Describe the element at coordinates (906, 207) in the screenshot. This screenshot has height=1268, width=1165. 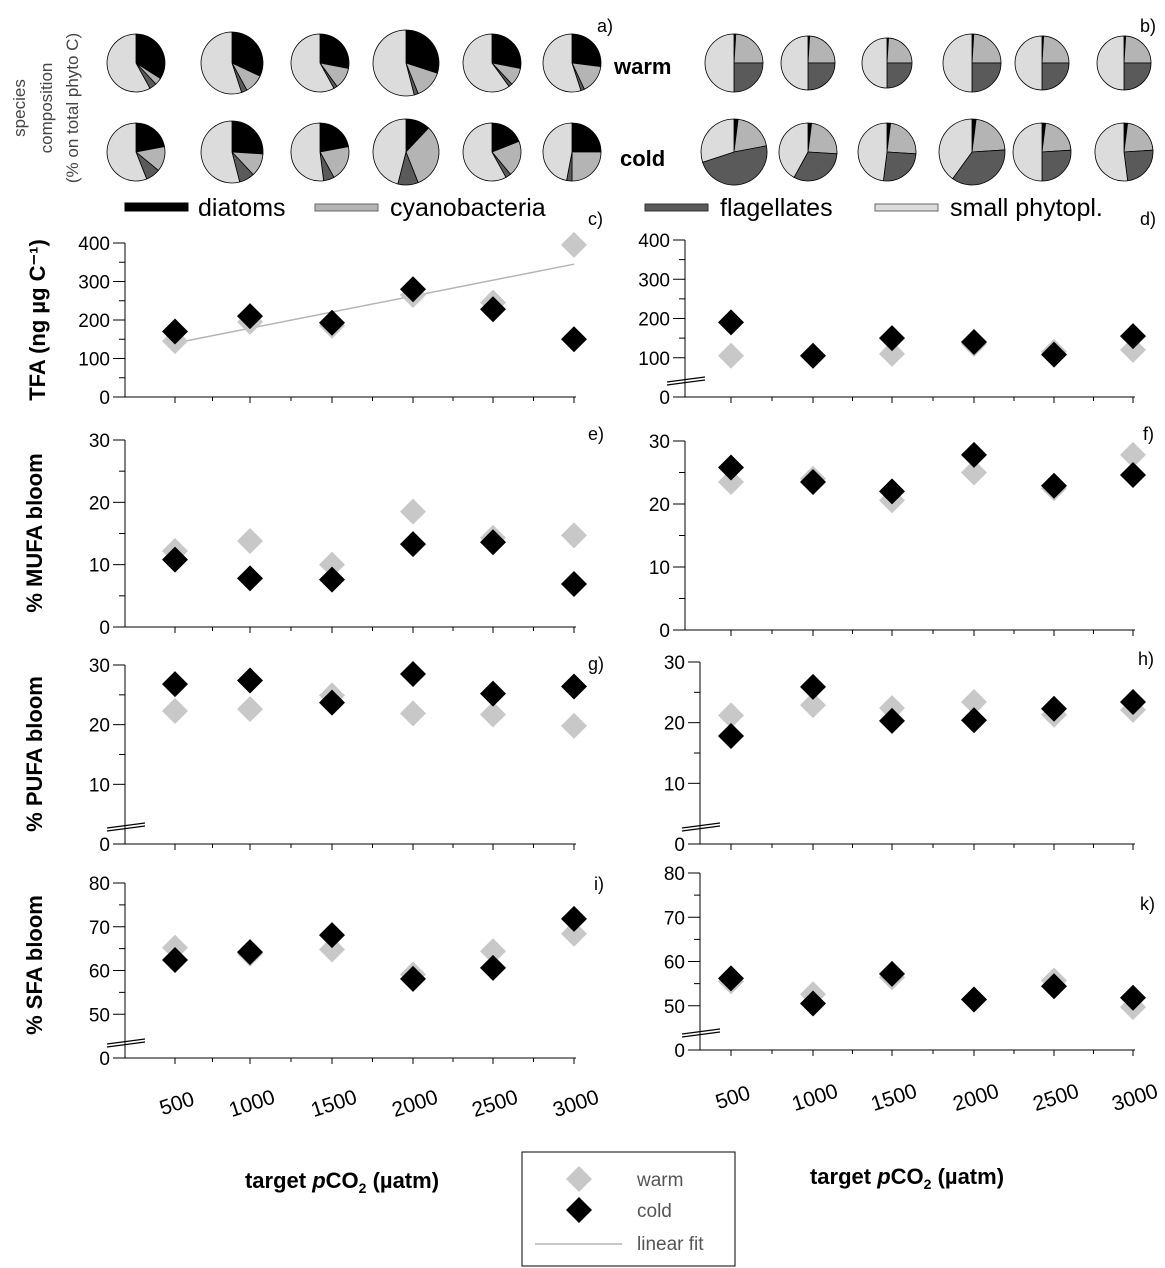
I see `legend-swatch-small-phytopl` at that location.